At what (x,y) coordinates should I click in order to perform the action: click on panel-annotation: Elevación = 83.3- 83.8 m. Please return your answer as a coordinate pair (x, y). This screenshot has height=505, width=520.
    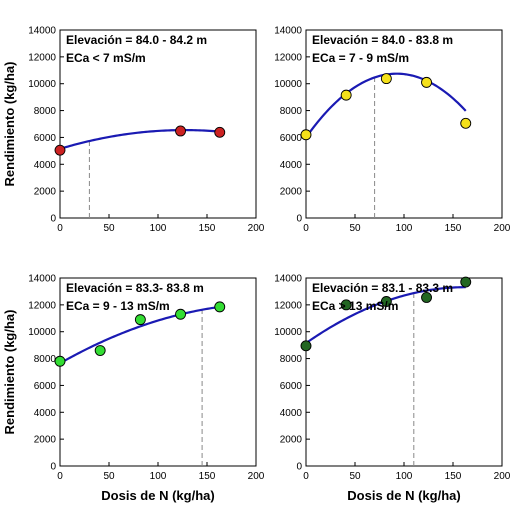
    Looking at the image, I should click on (135, 288).